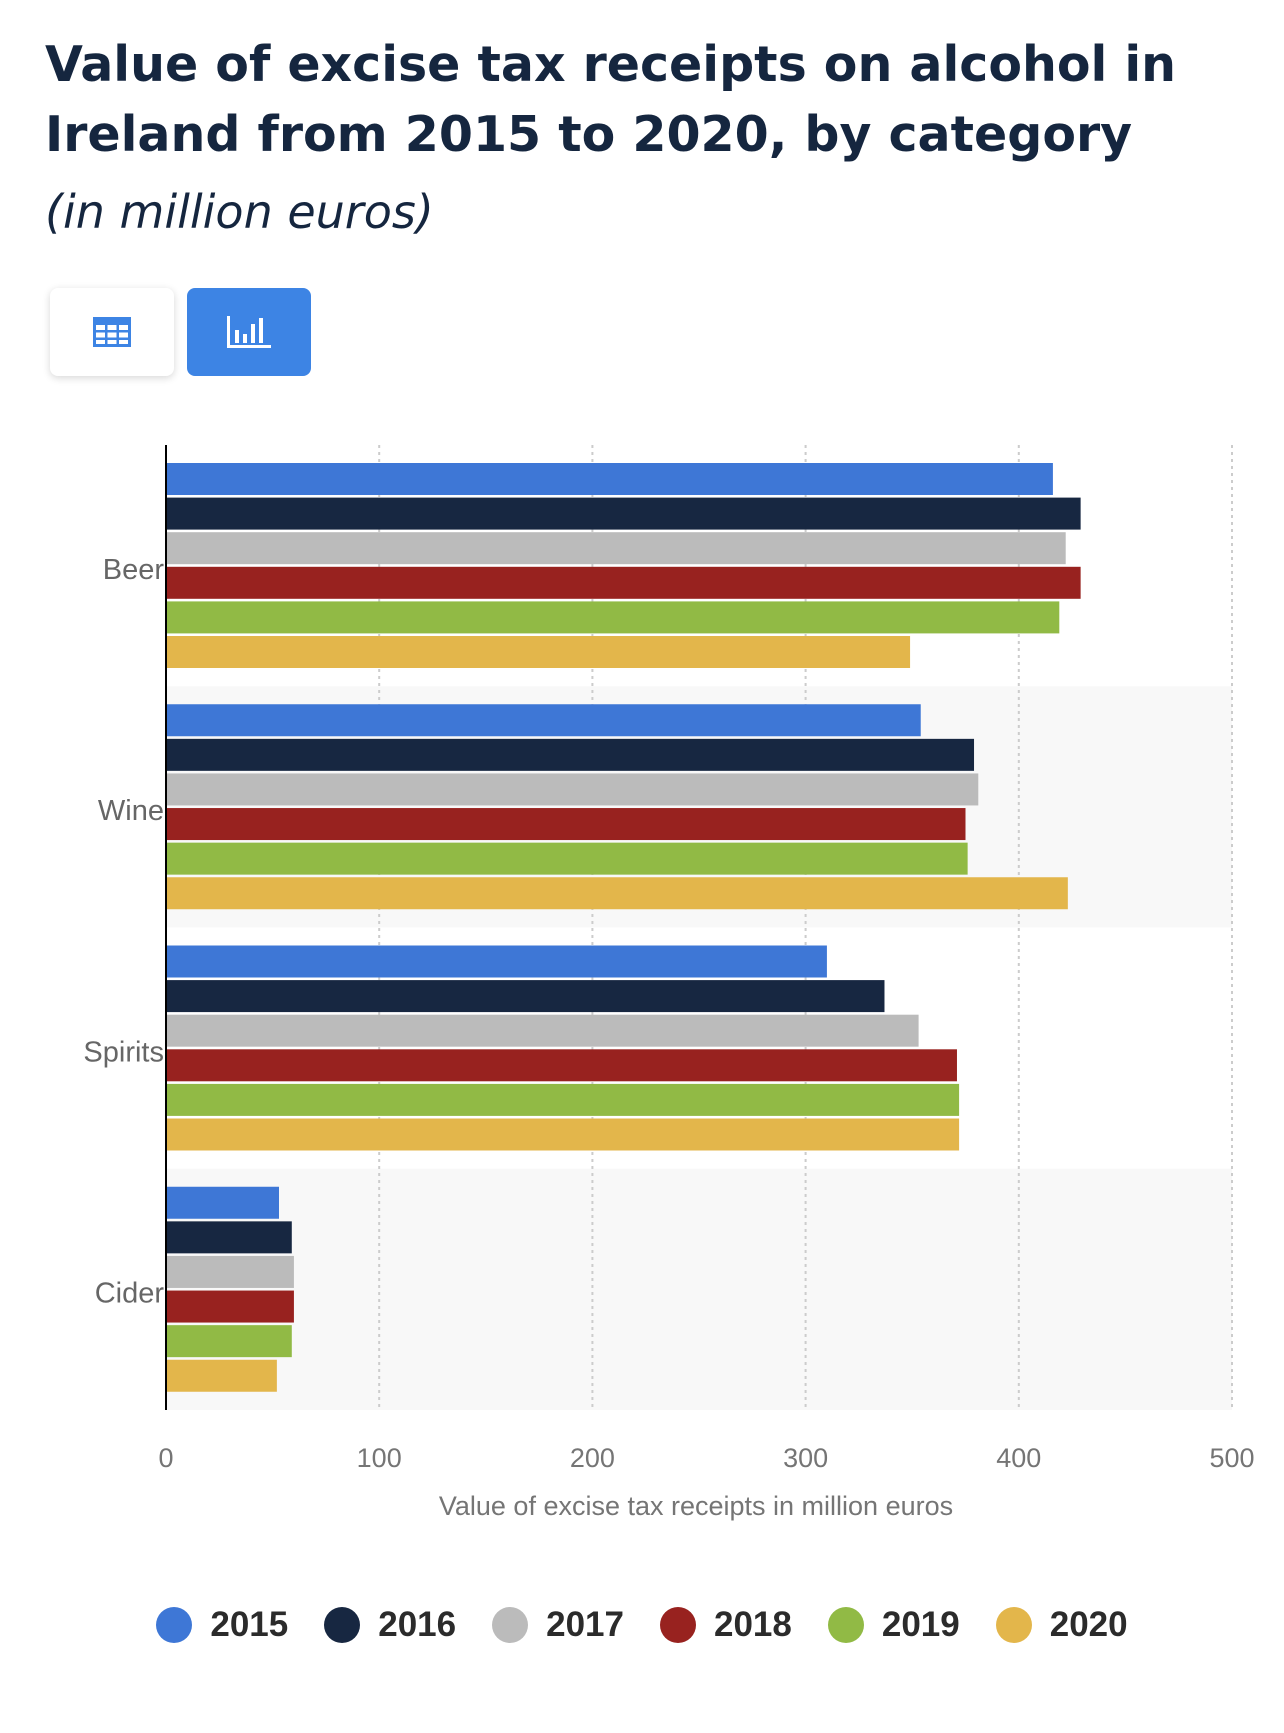 This screenshot has width=1284, height=1733. I want to click on bar-cider-2016, so click(229, 1237).